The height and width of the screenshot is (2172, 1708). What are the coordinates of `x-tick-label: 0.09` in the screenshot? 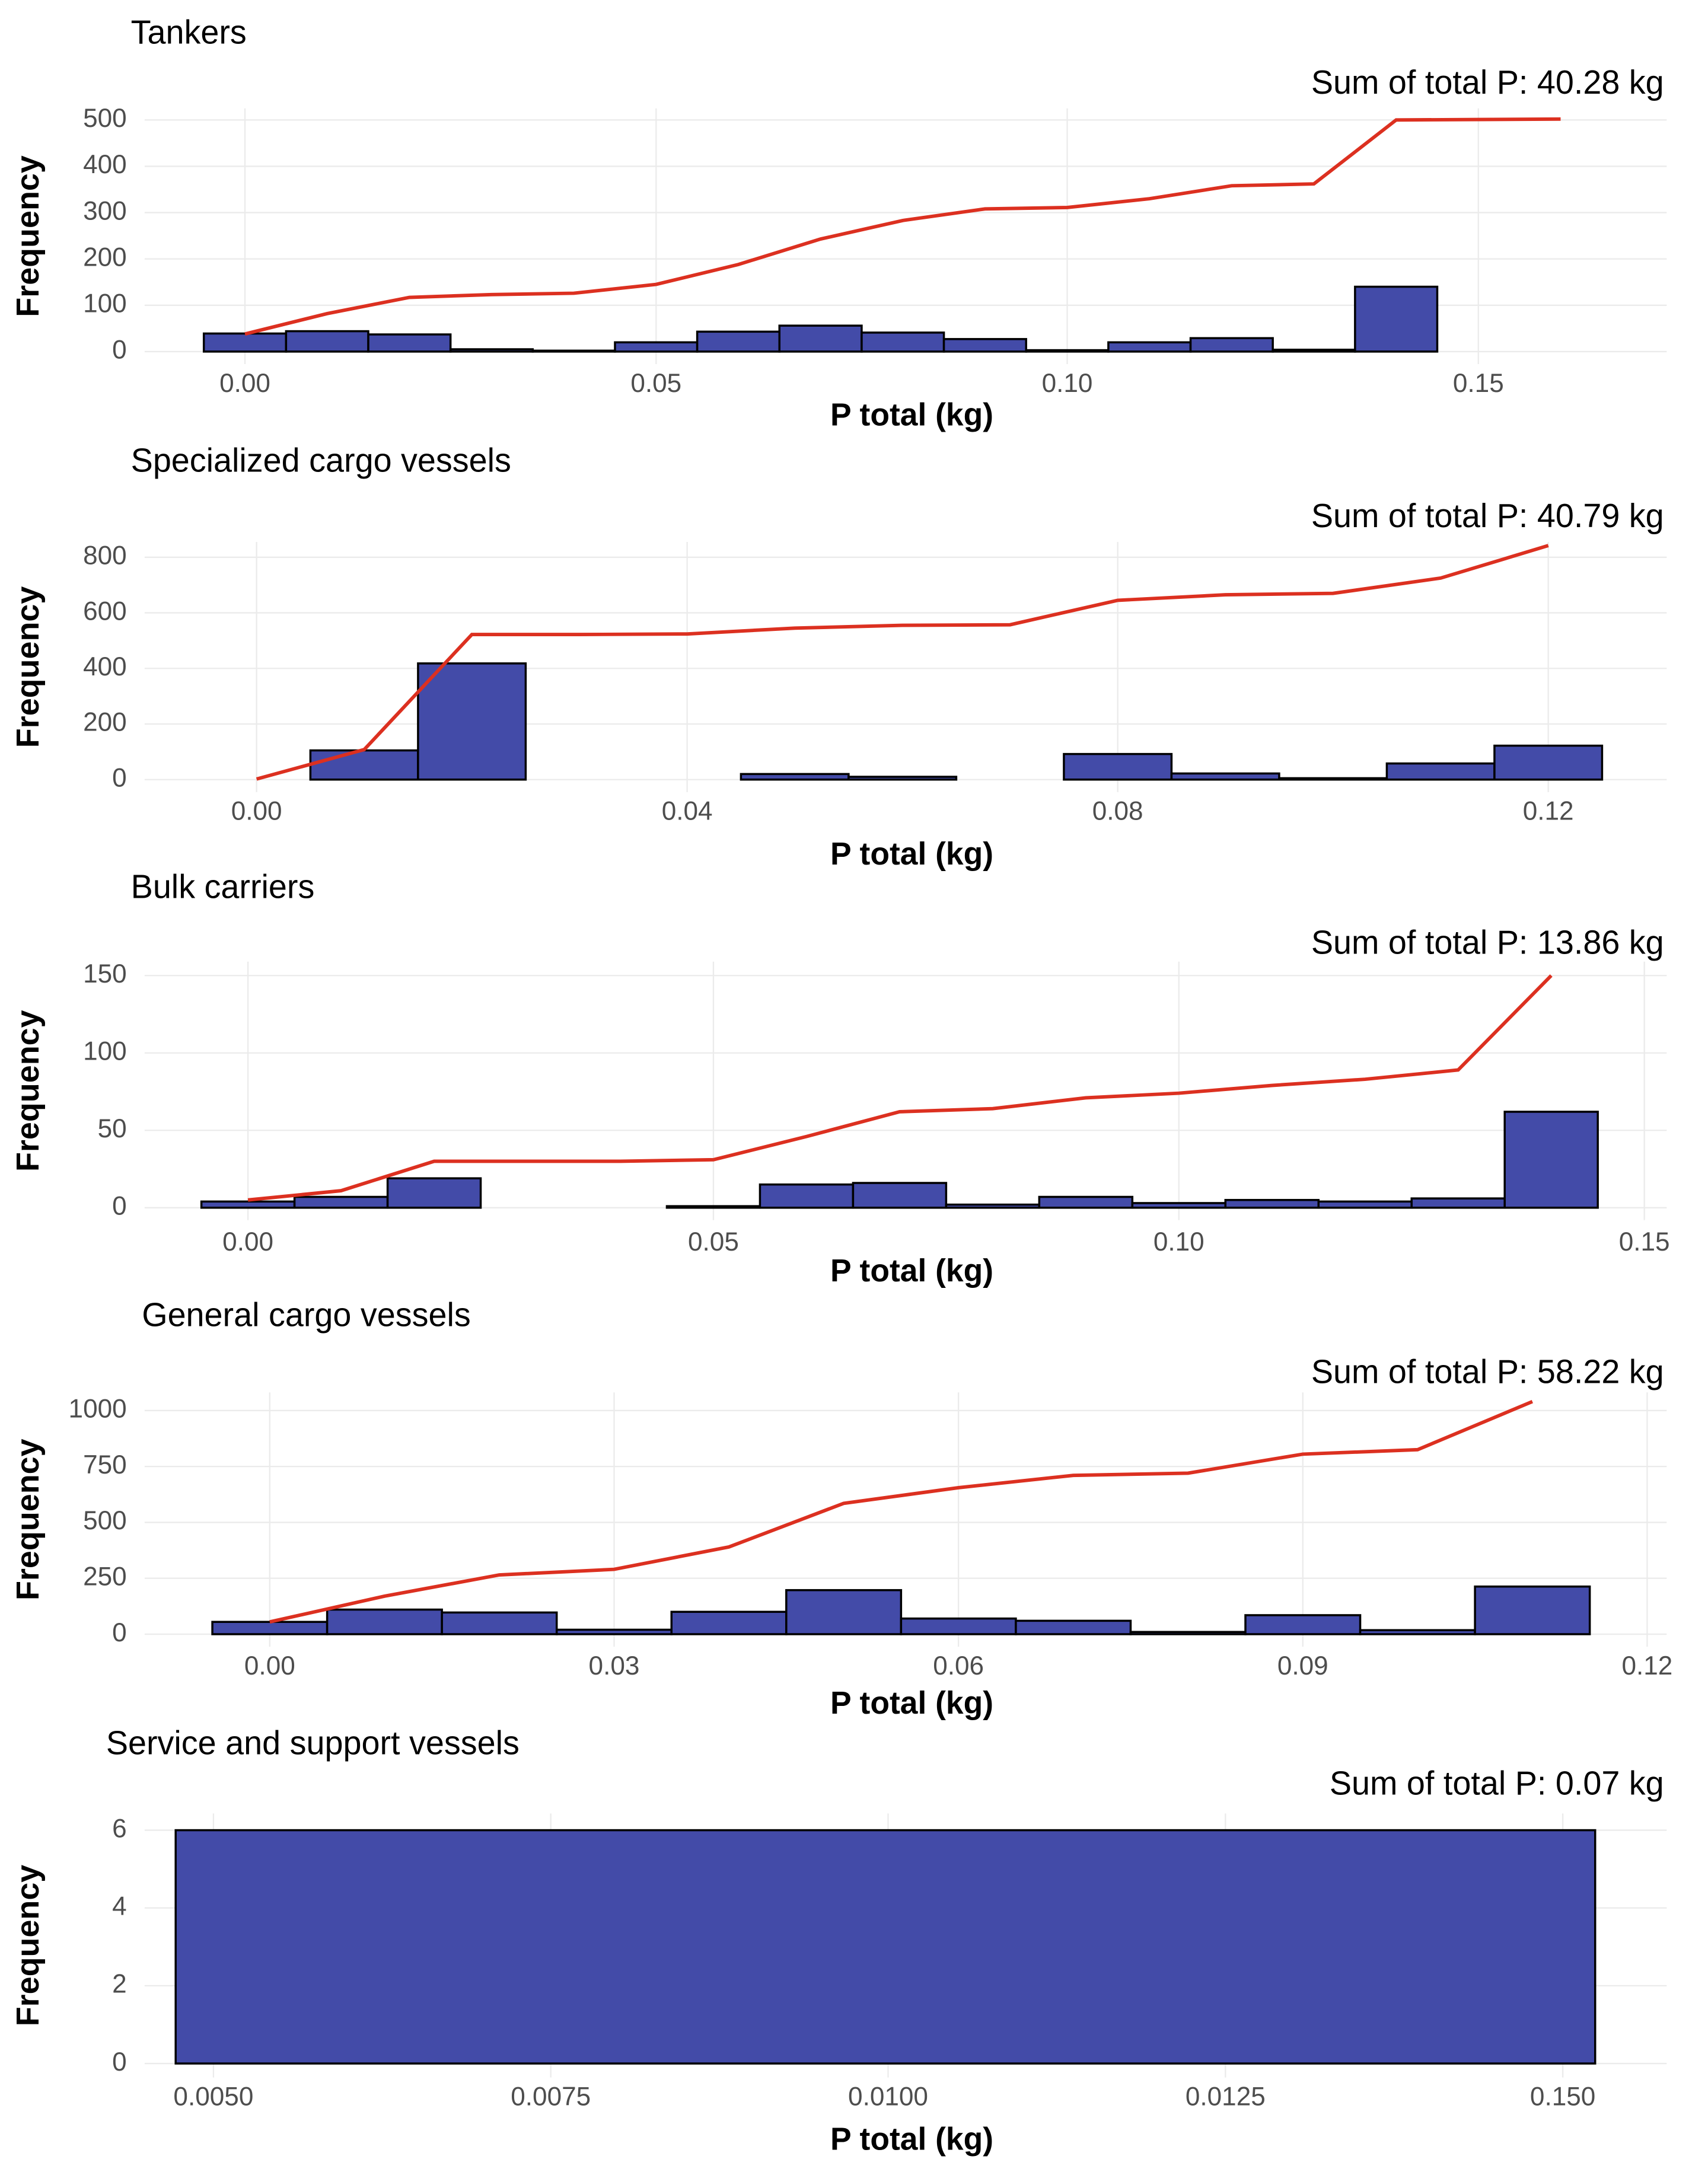 It's located at (1303, 1666).